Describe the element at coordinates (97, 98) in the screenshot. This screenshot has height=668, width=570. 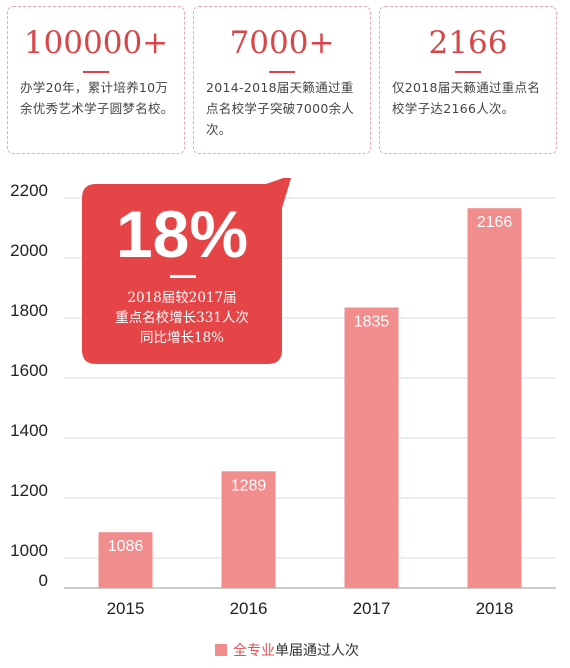
I see `stat-description: 办学20年，累计培养10万余优秀艺术学子圆梦名校。` at that location.